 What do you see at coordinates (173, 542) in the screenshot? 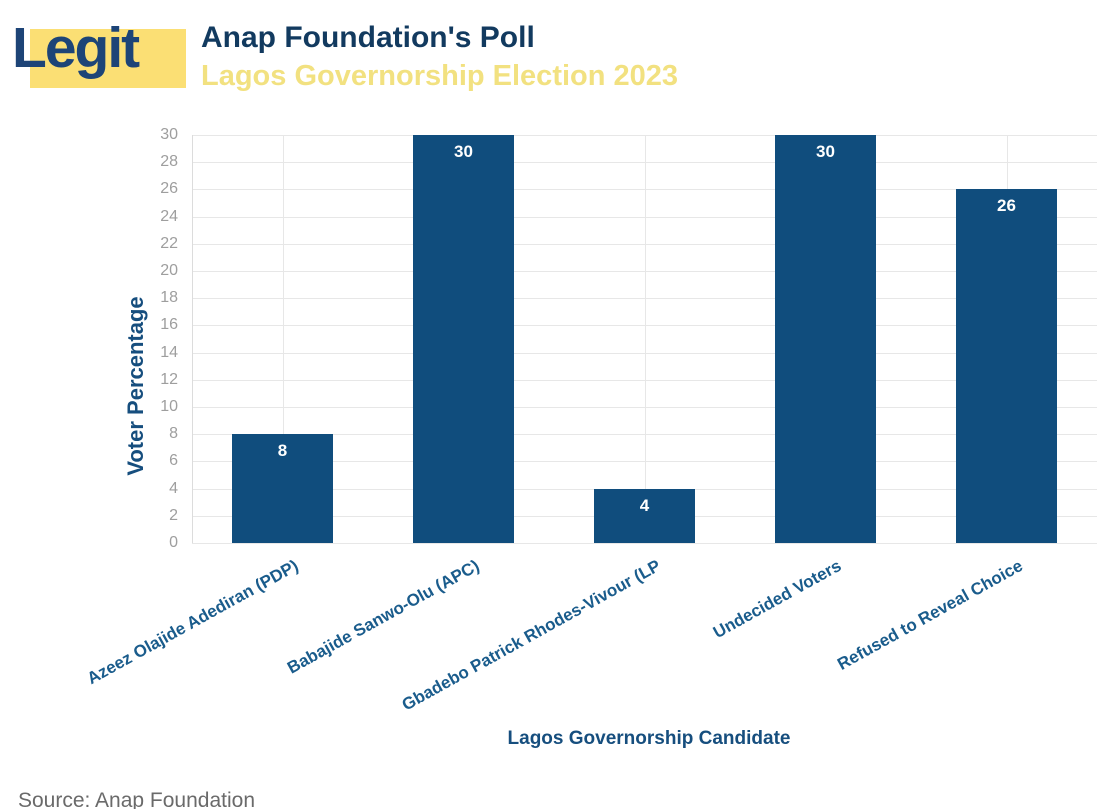
I see `y-tick-label: 0` at bounding box center [173, 542].